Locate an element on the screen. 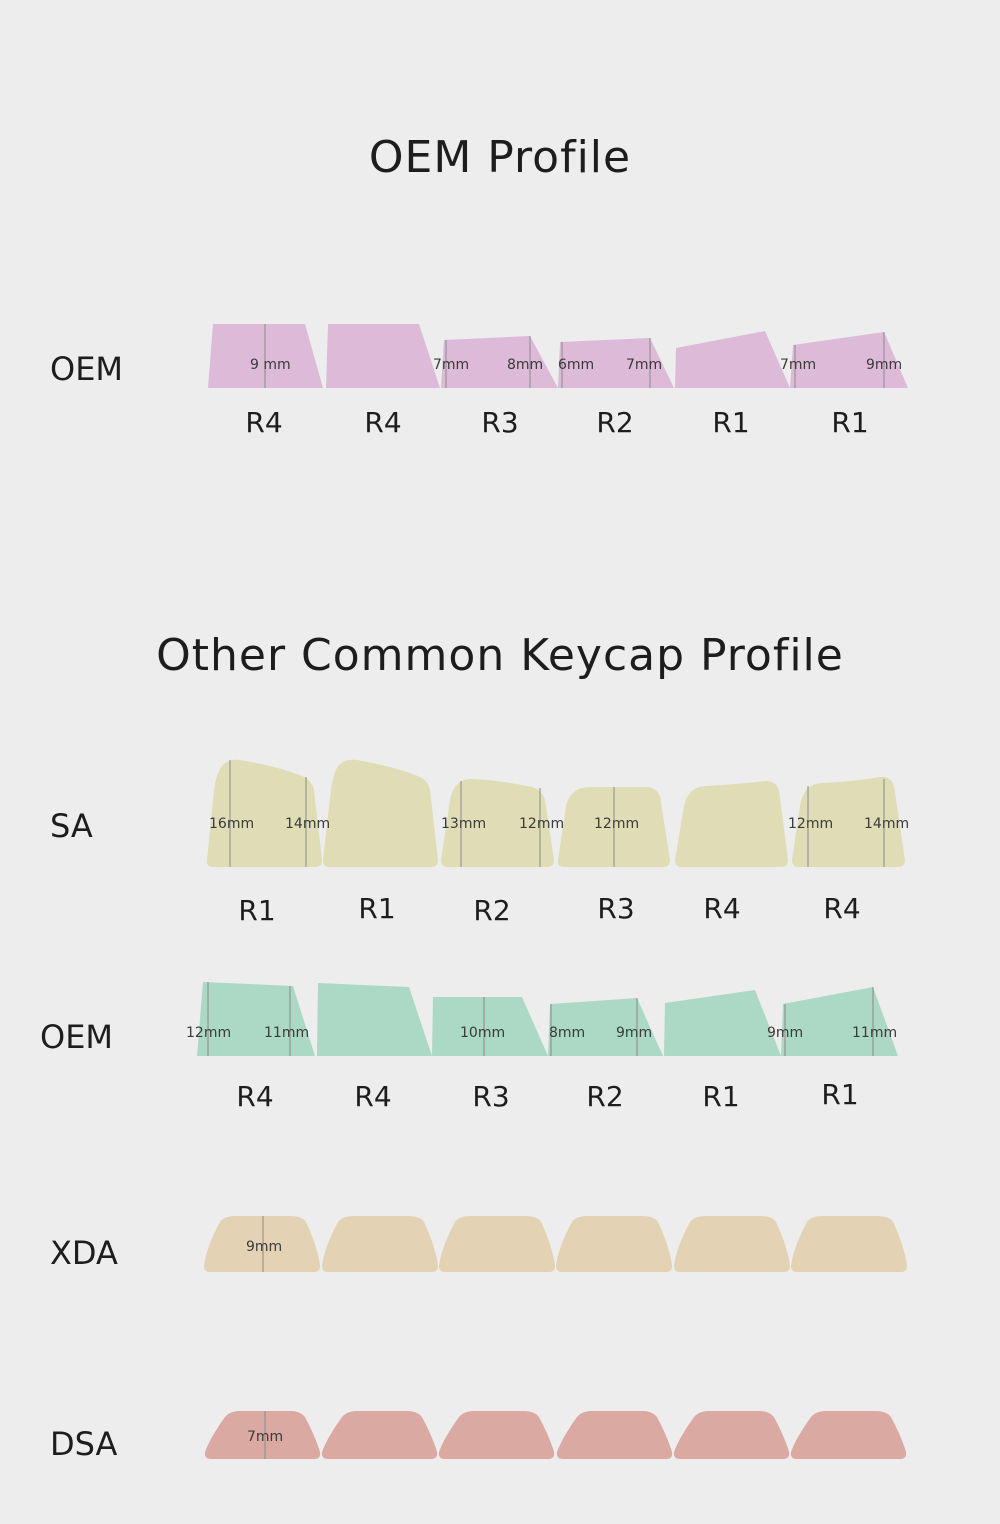 The height and width of the screenshot is (1524, 1000). oem-keycap-shapes is located at coordinates (547, 1019).